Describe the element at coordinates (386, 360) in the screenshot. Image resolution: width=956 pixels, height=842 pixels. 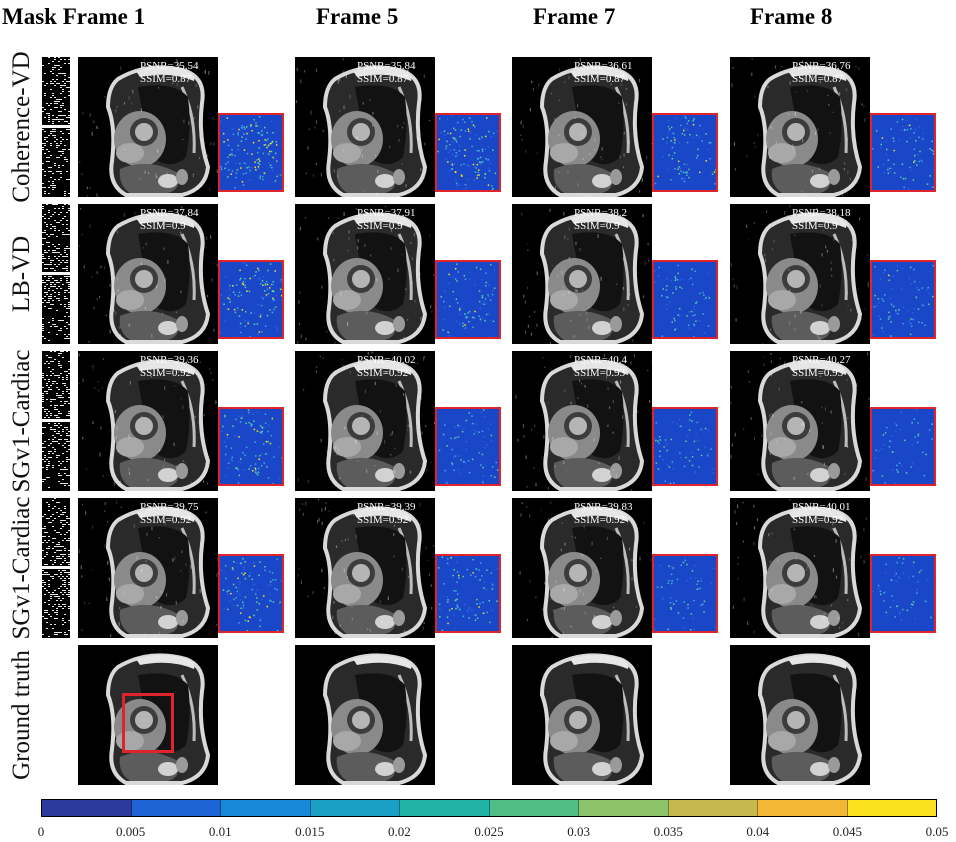
I see `psnr-value: PSNR=40.02` at that location.